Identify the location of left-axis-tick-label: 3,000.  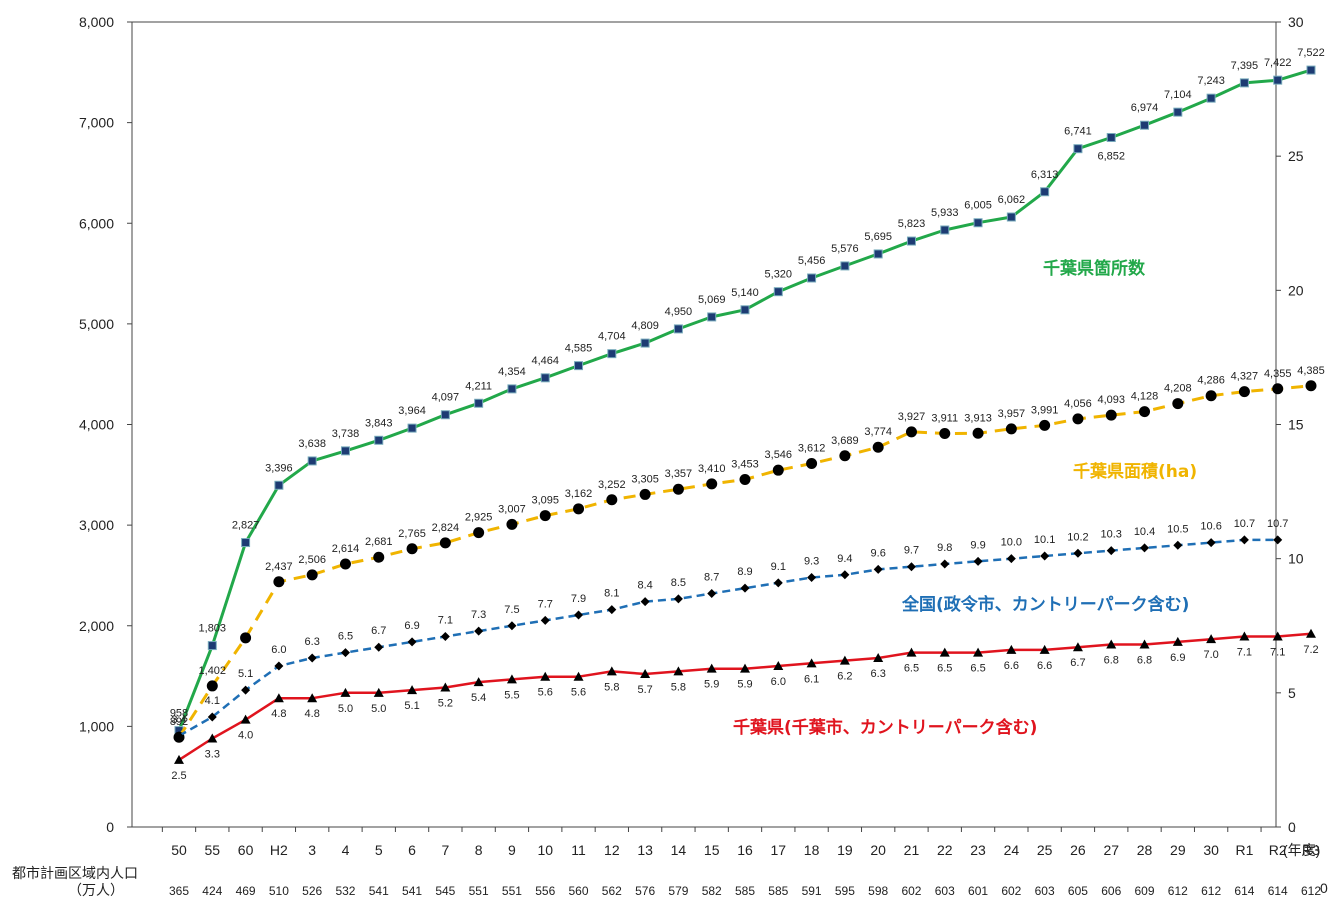
(96, 525).